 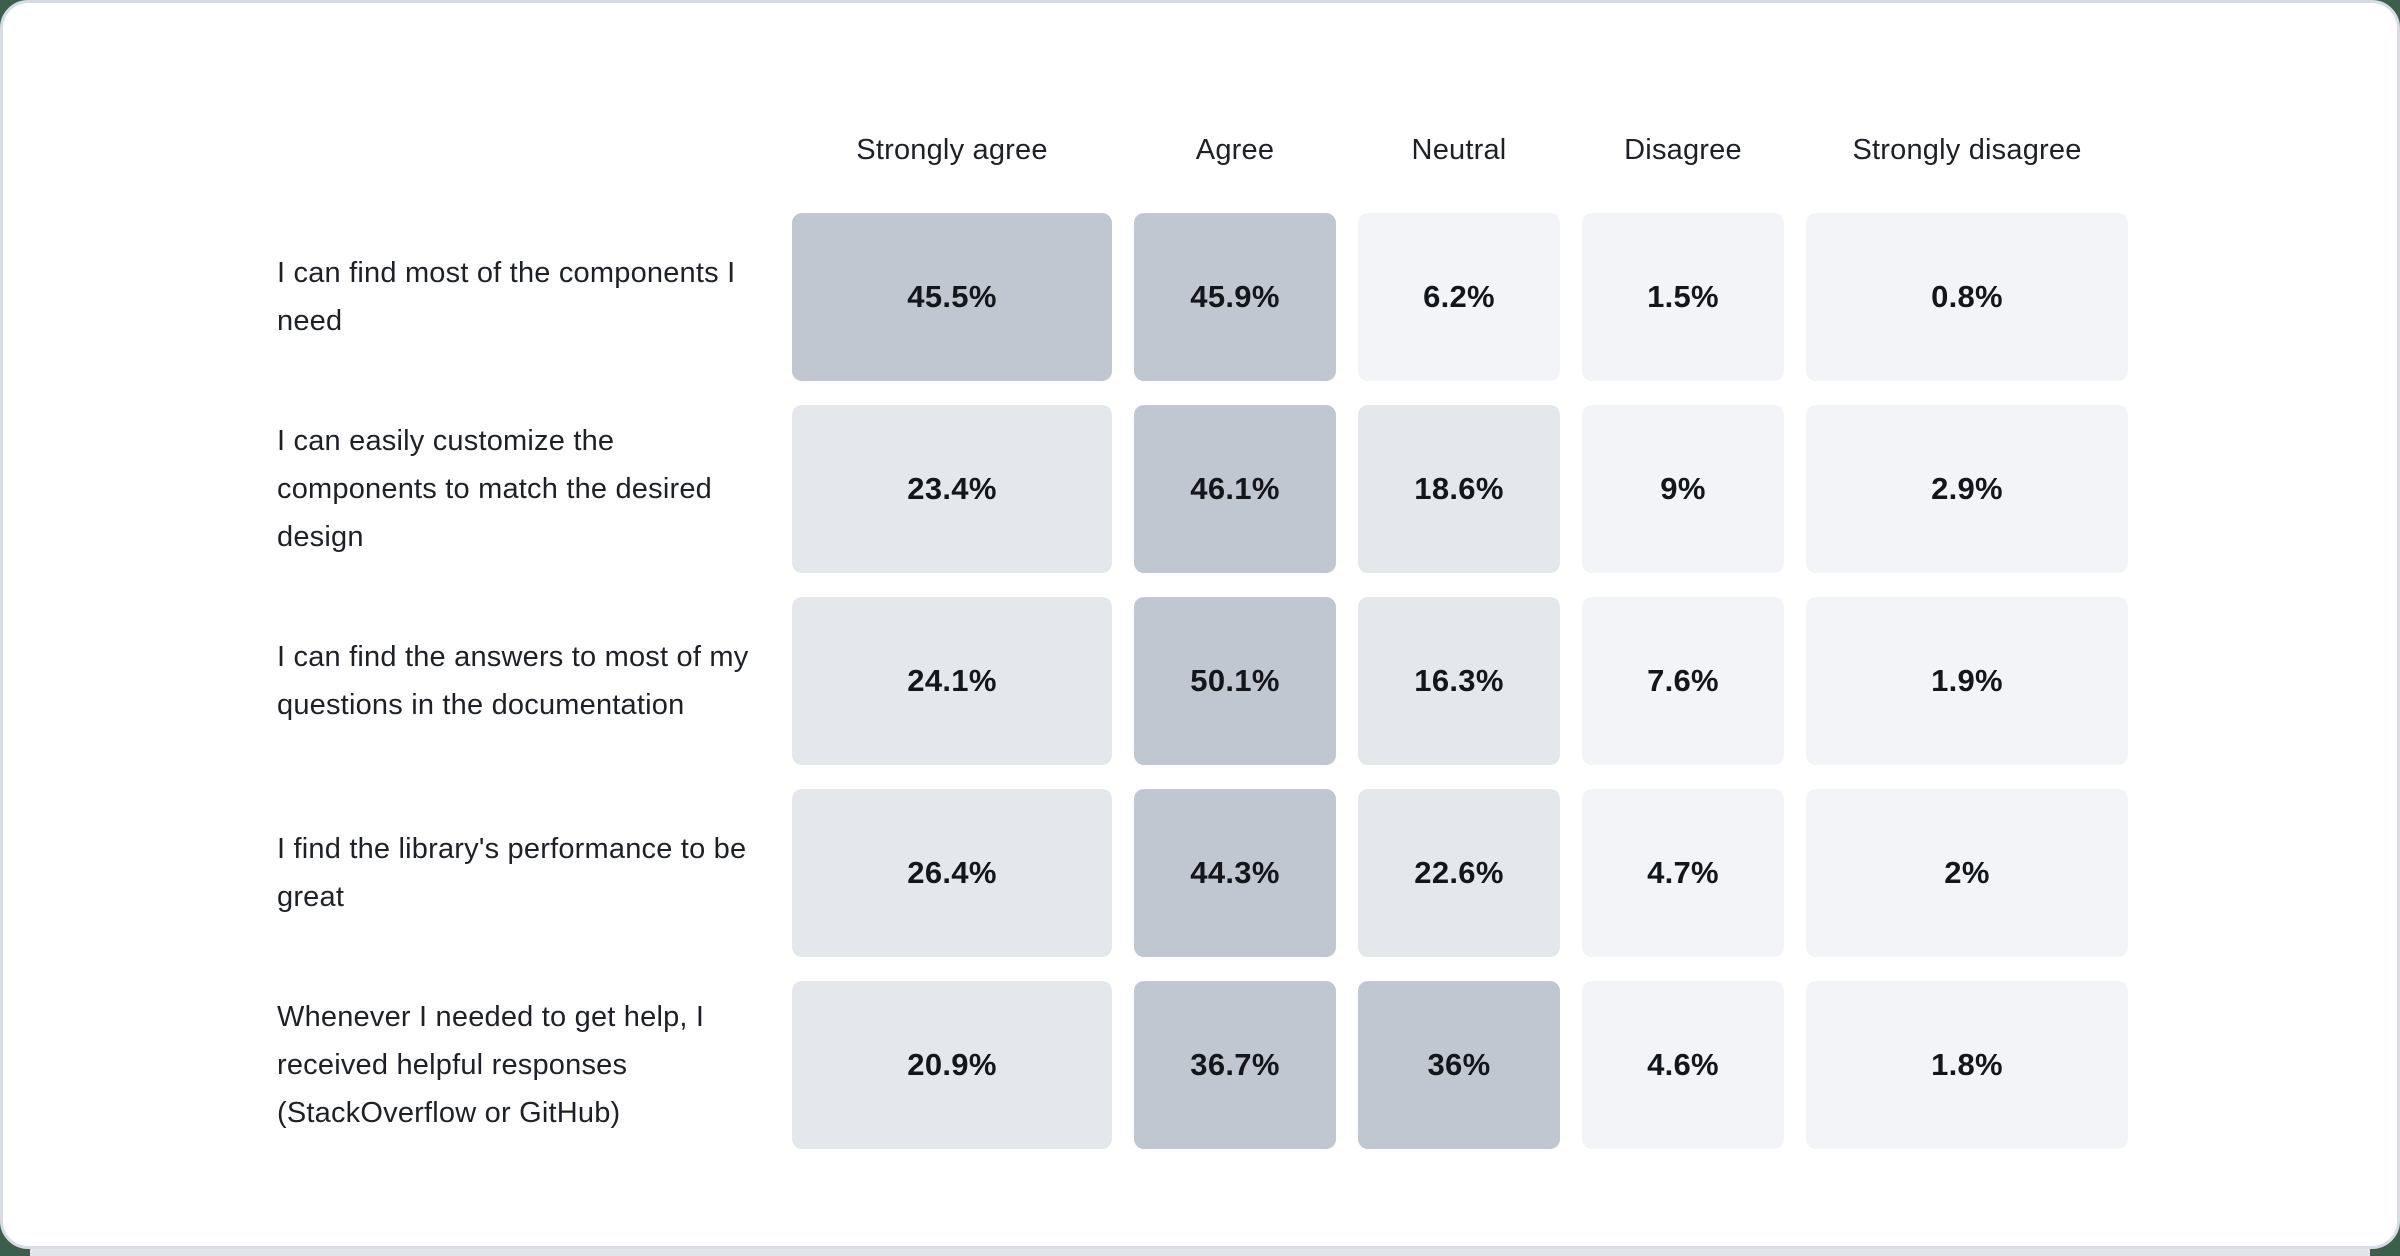 I want to click on page-background-strip, so click(x=1200, y=1252).